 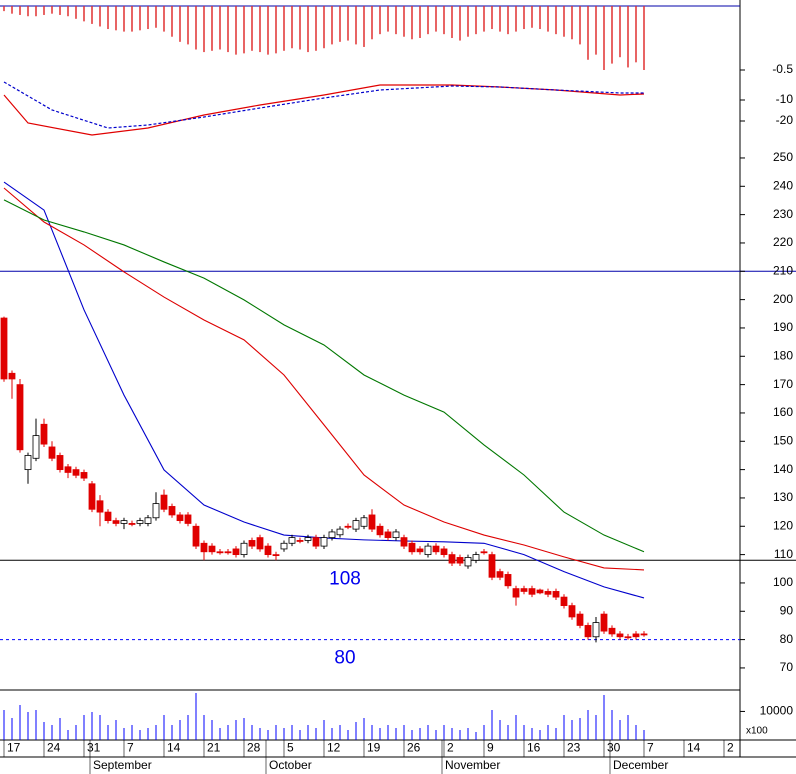 I want to click on y-tick-label: 130, so click(x=783, y=497).